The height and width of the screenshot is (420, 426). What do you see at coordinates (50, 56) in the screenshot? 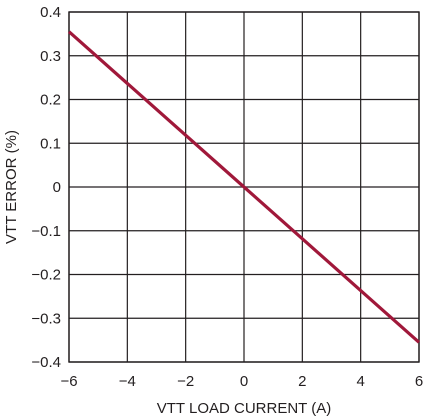
I see `y-tick-label: 0.3` at bounding box center [50, 56].